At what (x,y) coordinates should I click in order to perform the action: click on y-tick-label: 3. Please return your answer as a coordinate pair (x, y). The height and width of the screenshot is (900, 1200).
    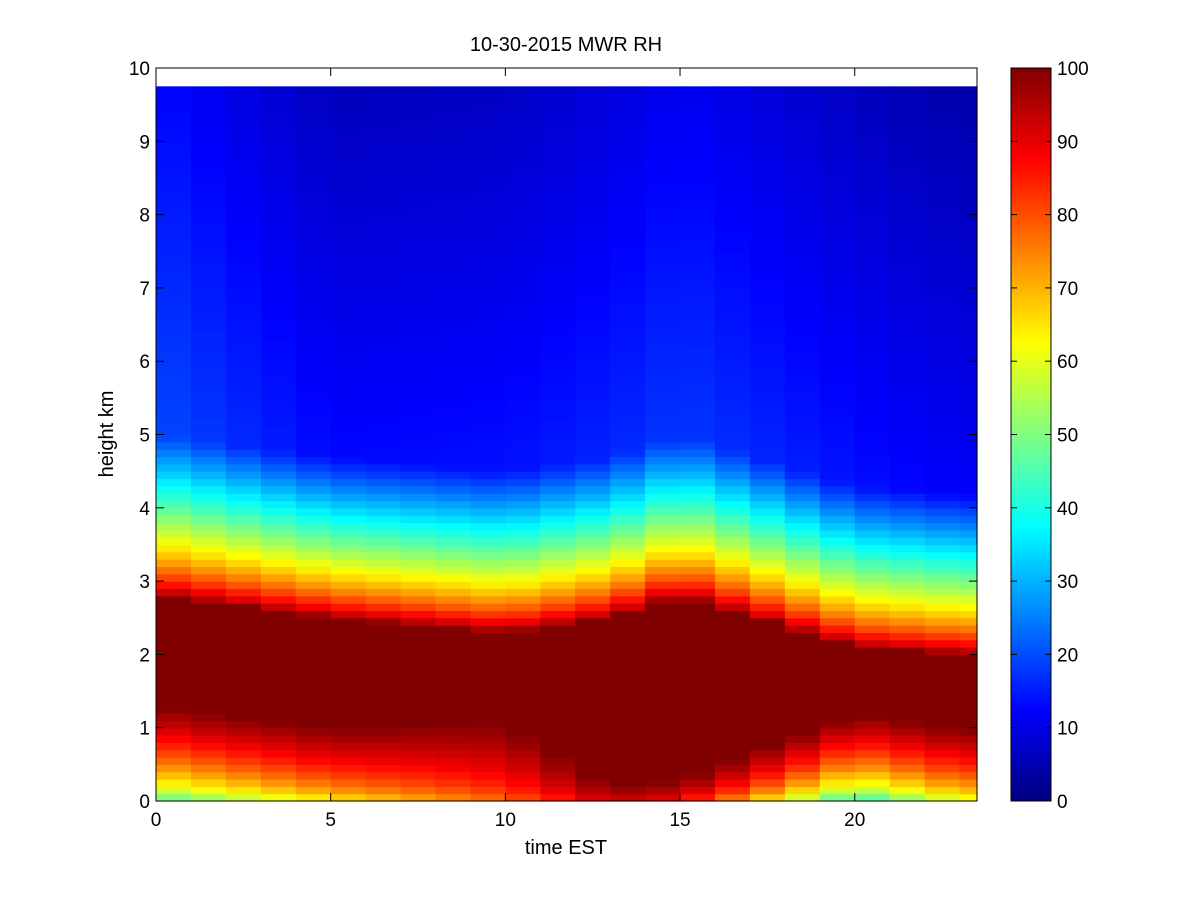
    Looking at the image, I should click on (144, 582).